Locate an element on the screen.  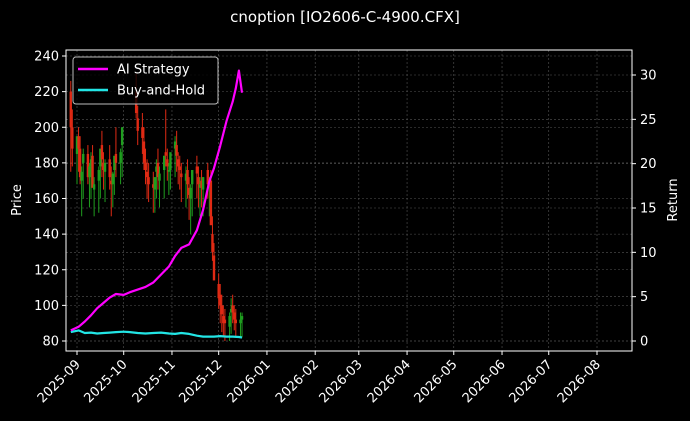
right-y-tick-label: 20 is located at coordinates (648, 164).